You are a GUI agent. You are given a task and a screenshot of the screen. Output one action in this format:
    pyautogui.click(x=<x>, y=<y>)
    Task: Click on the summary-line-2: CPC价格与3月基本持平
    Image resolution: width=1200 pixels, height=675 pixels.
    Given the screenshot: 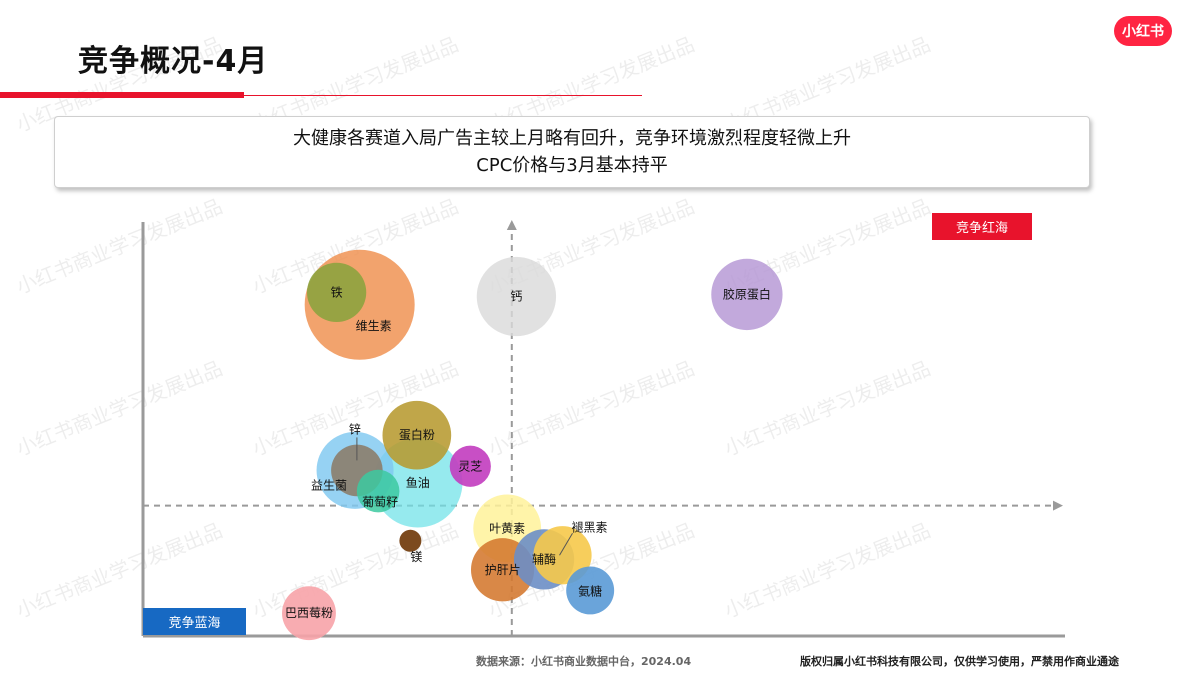 What is the action you would take?
    pyautogui.click(x=572, y=165)
    